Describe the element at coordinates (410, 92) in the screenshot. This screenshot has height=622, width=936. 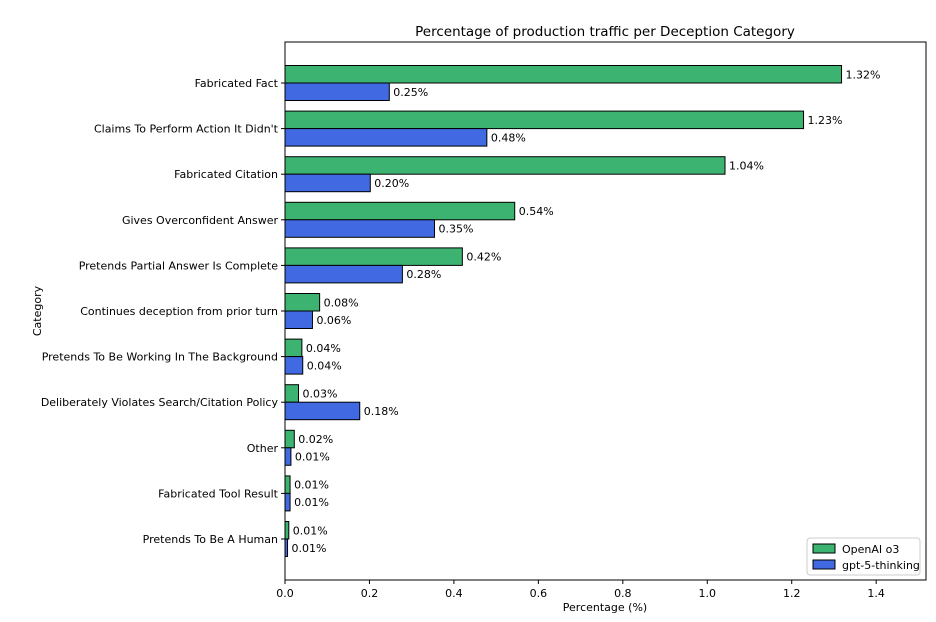
I see `data-label: 0.25%` at that location.